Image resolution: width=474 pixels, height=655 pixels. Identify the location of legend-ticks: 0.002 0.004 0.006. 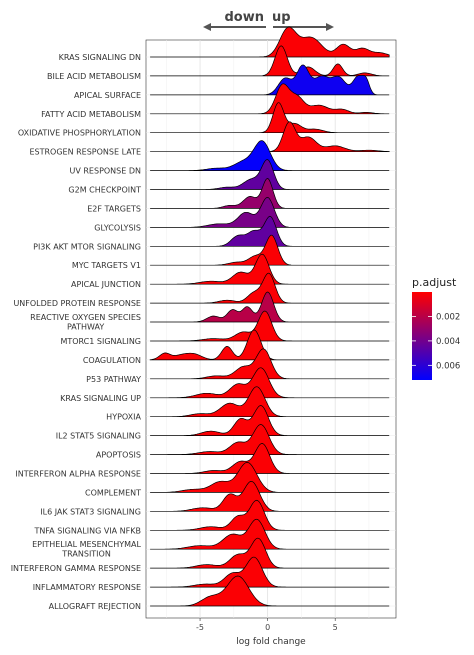
(436, 341).